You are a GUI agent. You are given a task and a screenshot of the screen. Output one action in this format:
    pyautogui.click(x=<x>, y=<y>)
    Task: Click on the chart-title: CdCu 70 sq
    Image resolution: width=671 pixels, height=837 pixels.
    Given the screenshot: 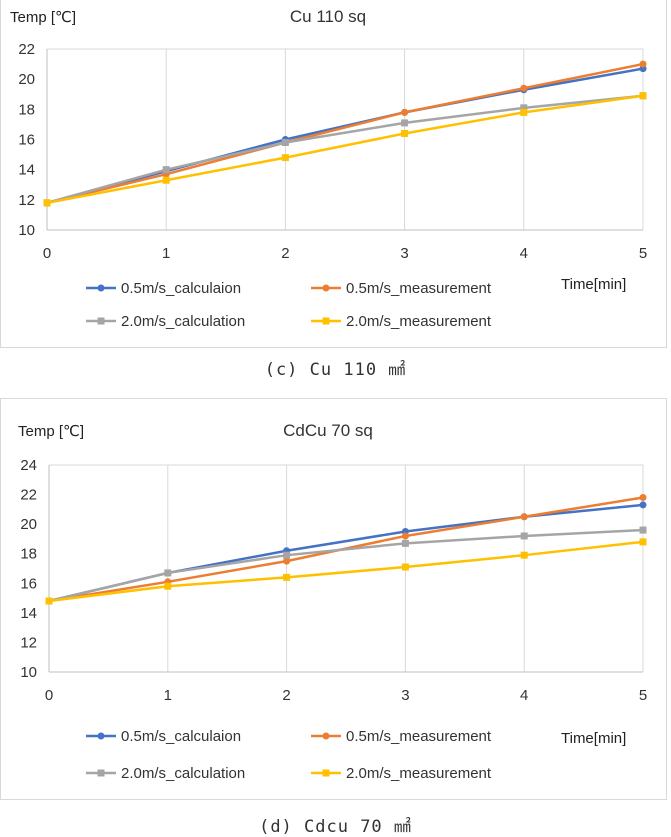 What is the action you would take?
    pyautogui.click(x=328, y=430)
    